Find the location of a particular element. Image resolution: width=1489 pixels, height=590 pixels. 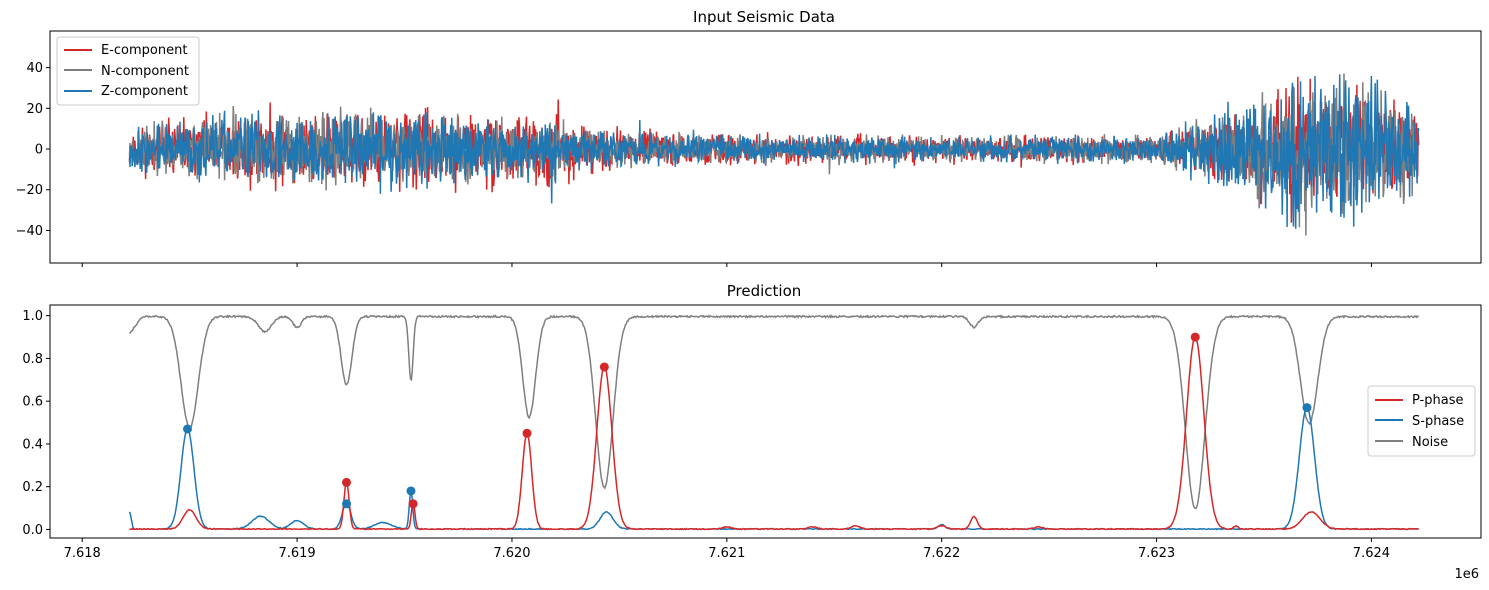

x-tick-label: 7.624 is located at coordinates (1371, 553).